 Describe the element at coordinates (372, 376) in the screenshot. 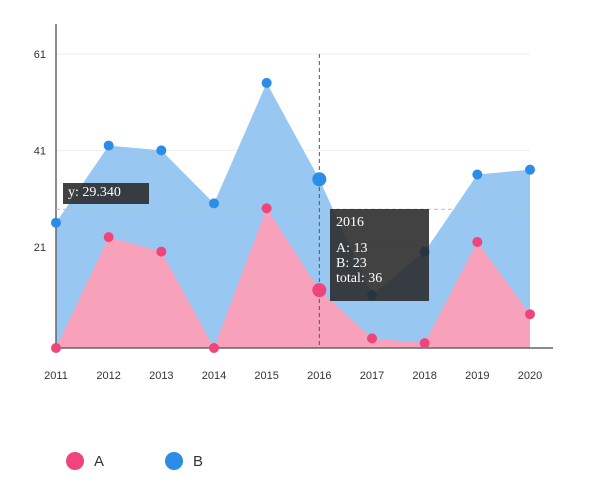

I see `x-tick-2017: 2017` at that location.